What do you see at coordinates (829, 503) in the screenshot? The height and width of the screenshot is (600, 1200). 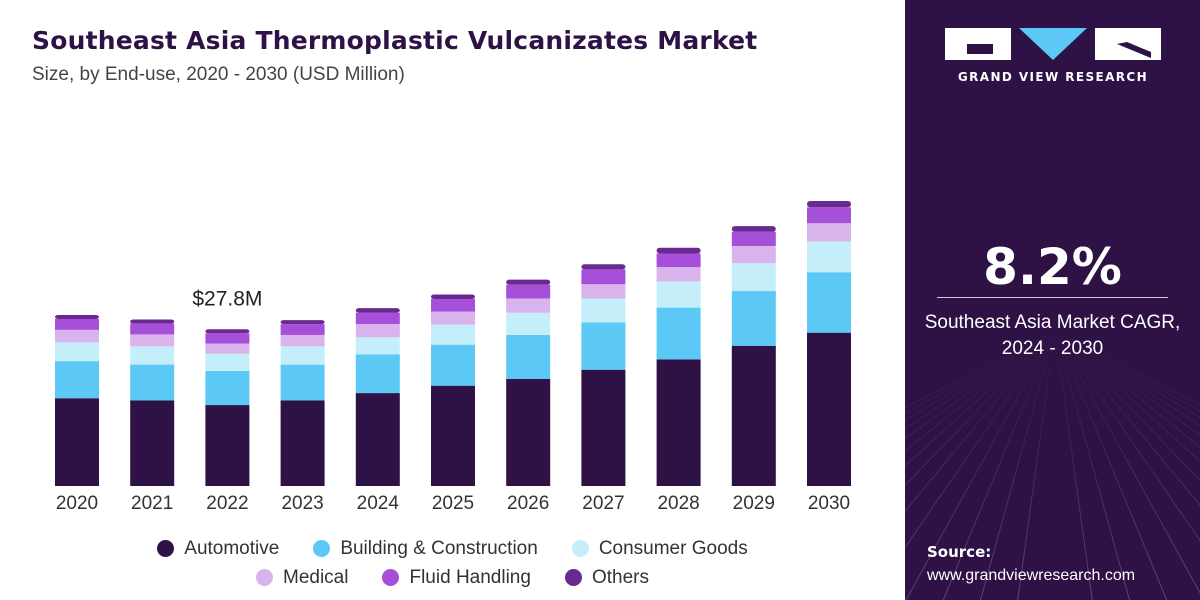 I see `x-tick-label: 2030` at bounding box center [829, 503].